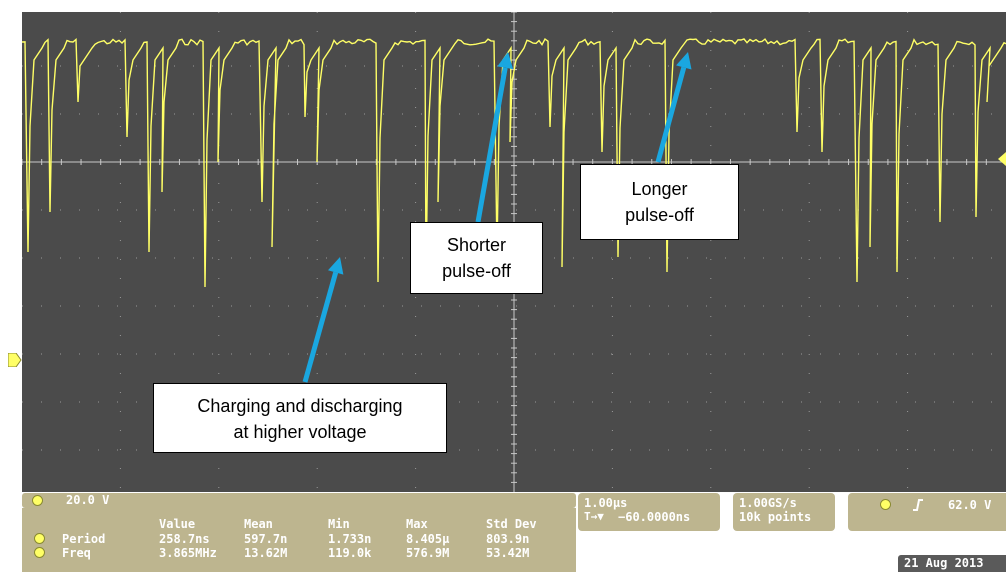  What do you see at coordinates (885, 504) in the screenshot?
I see `trigger-source-icon` at bounding box center [885, 504].